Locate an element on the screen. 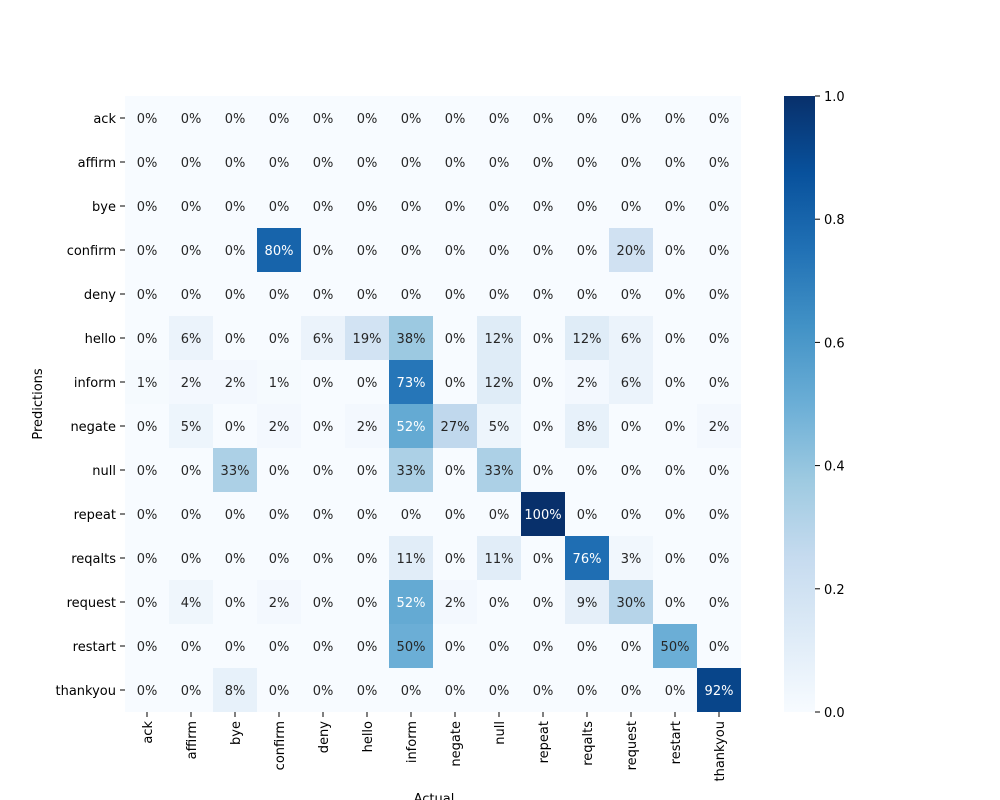  y-tick-label: hello is located at coordinates (100, 339).